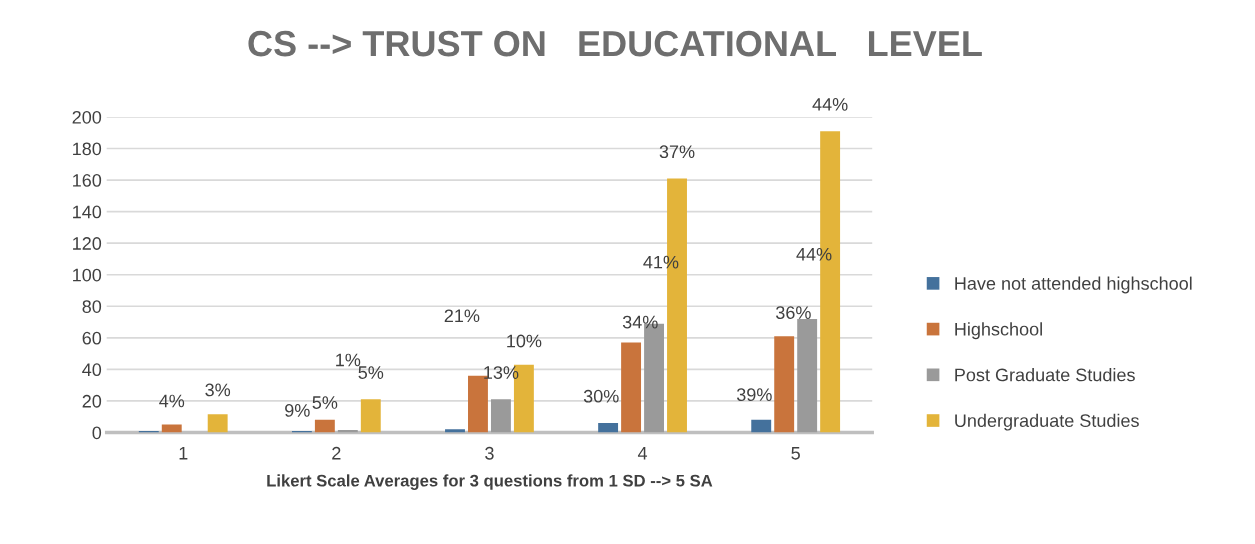 Image resolution: width=1255 pixels, height=544 pixels. What do you see at coordinates (92, 401) in the screenshot?
I see `y-tick-label: 20` at bounding box center [92, 401].